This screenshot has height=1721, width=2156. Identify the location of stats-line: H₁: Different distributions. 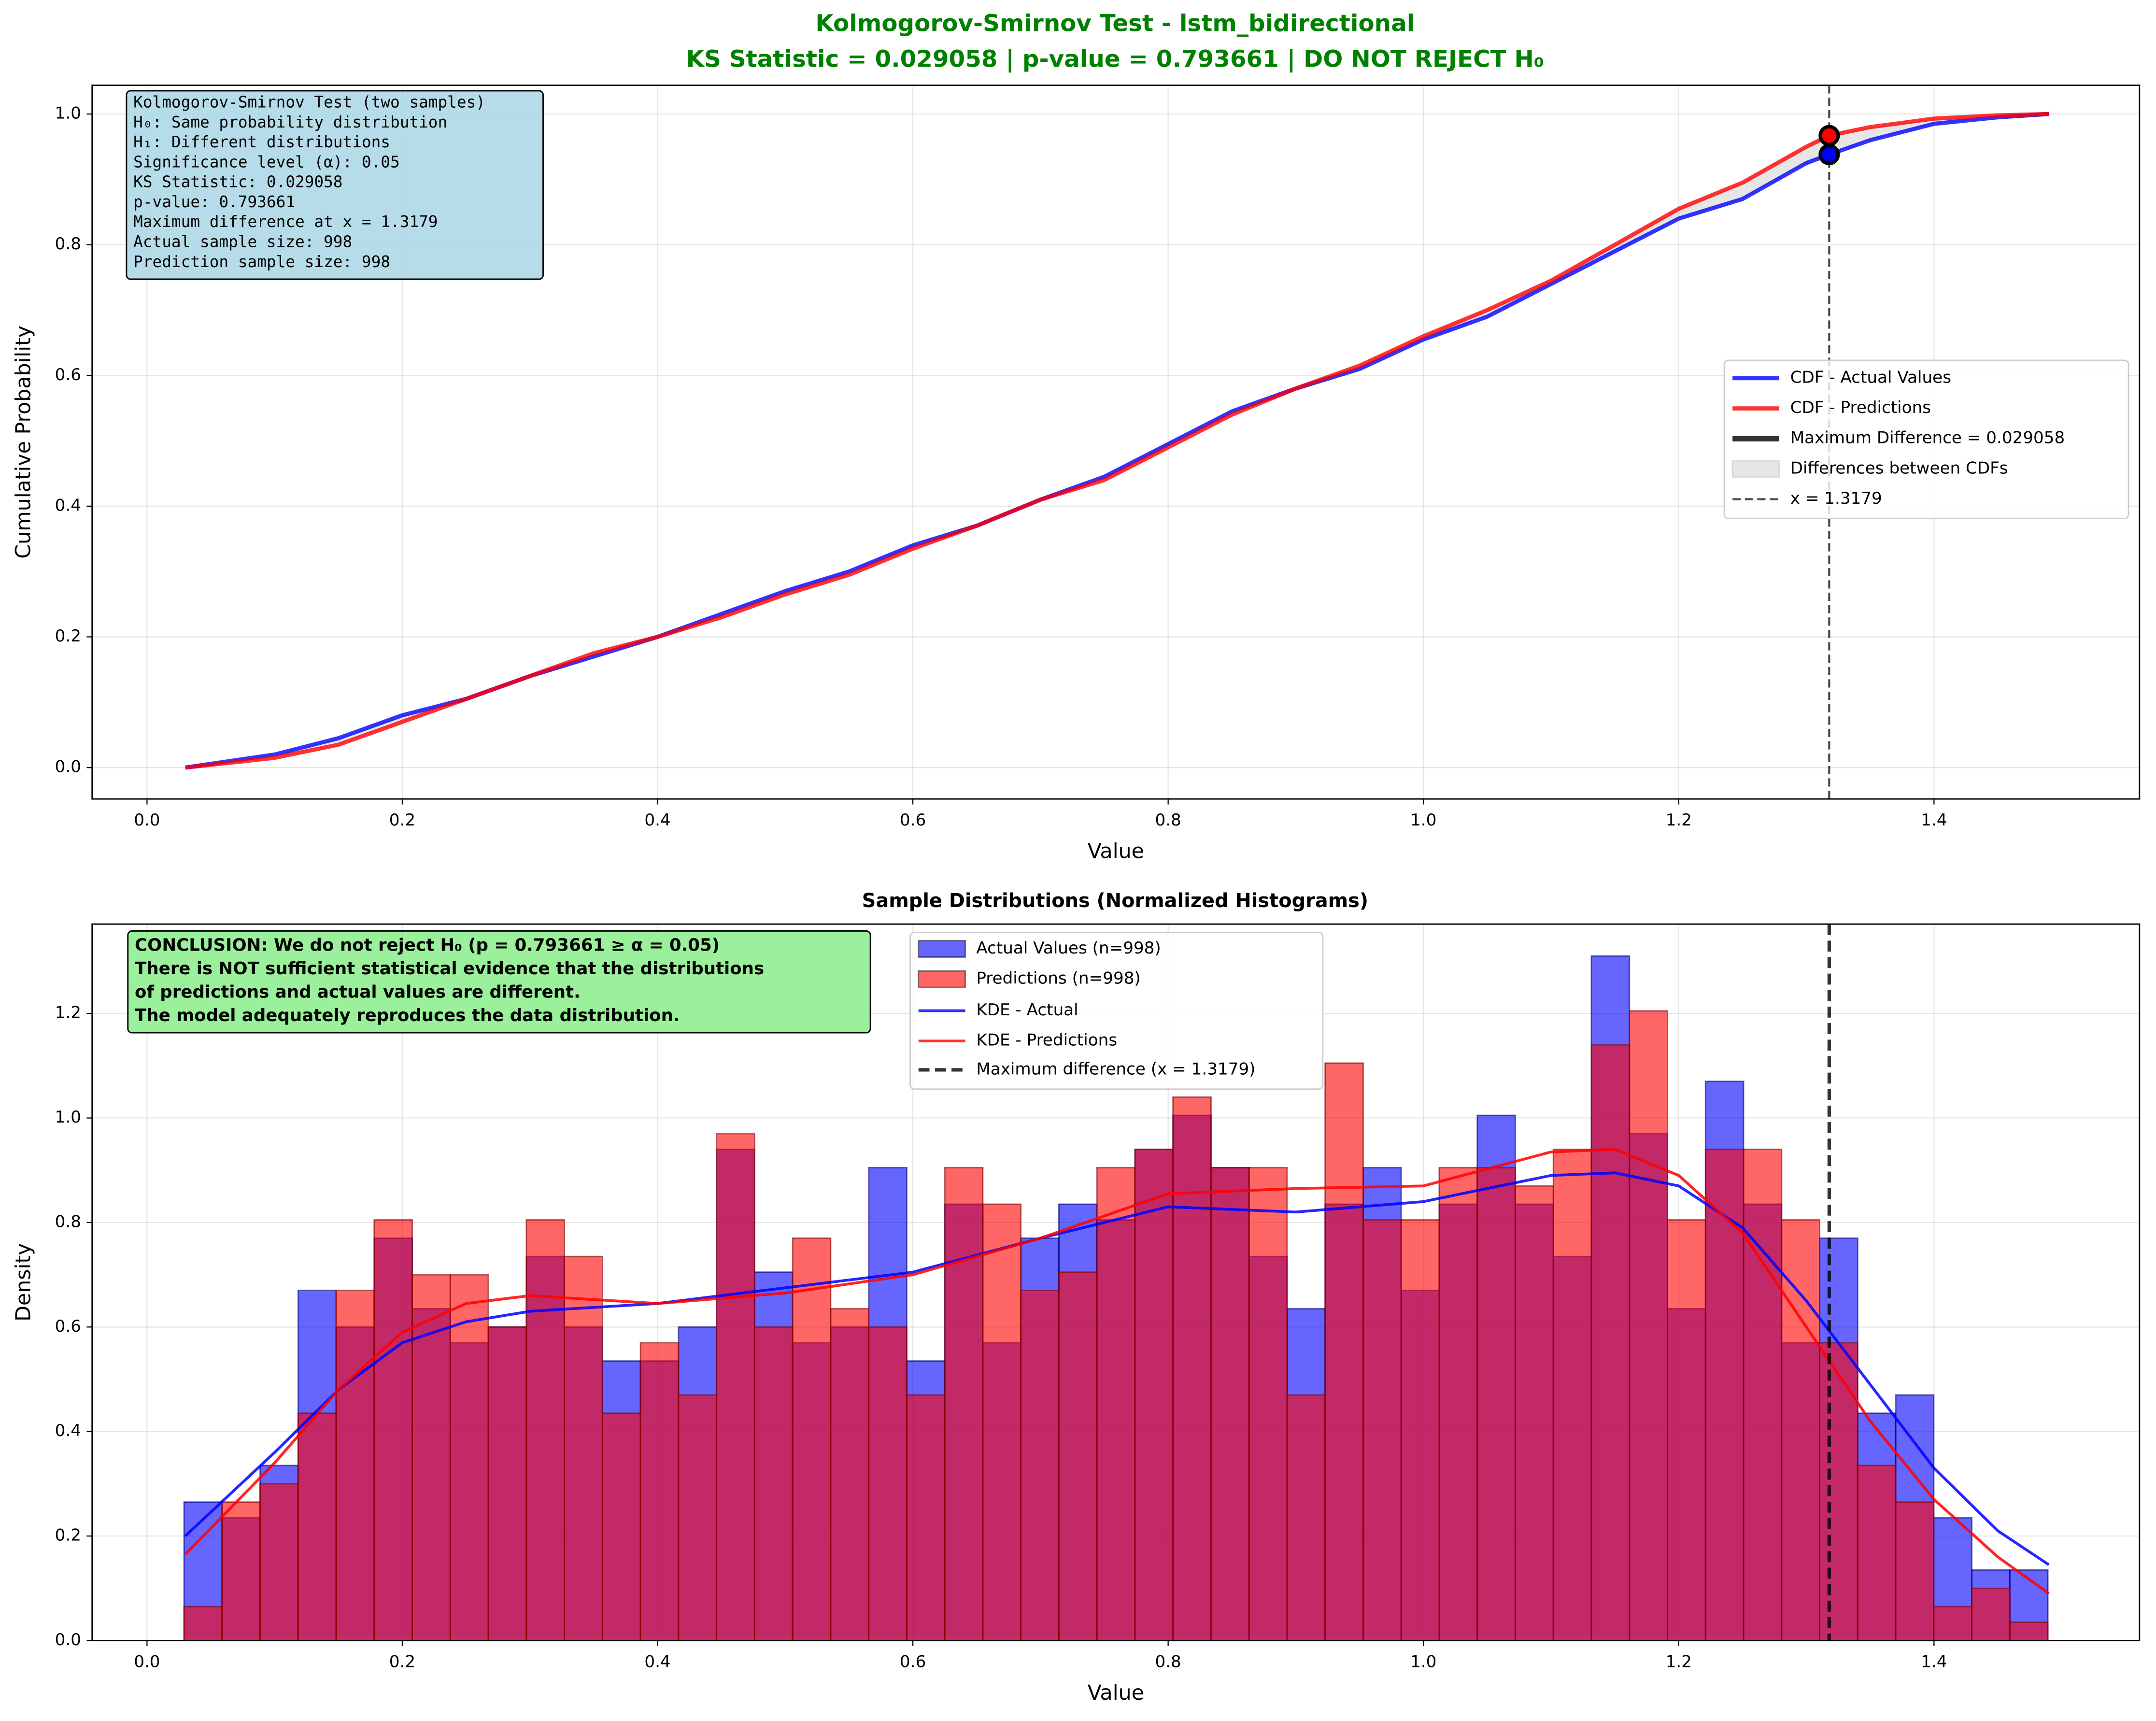
(261, 142).